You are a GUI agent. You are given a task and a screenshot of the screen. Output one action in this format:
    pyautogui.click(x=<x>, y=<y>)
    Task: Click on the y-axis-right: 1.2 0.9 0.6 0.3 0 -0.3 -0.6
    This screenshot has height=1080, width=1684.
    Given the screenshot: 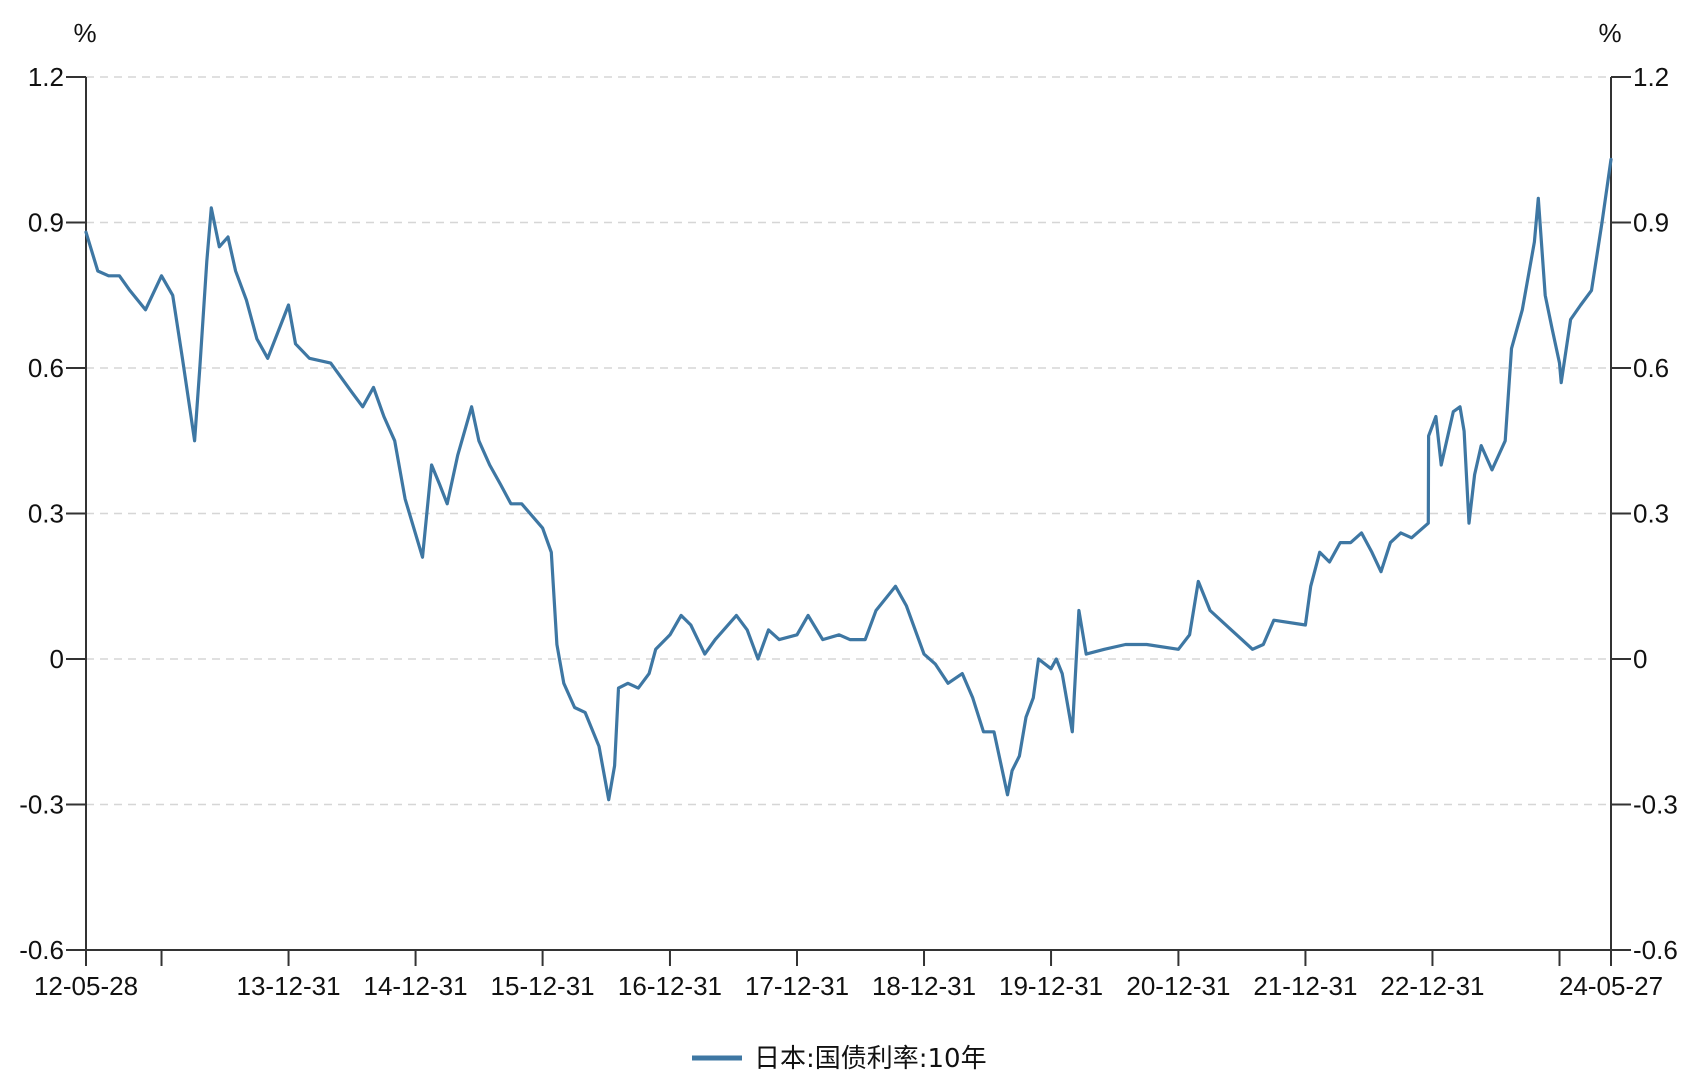 What is the action you would take?
    pyautogui.click(x=1644, y=513)
    